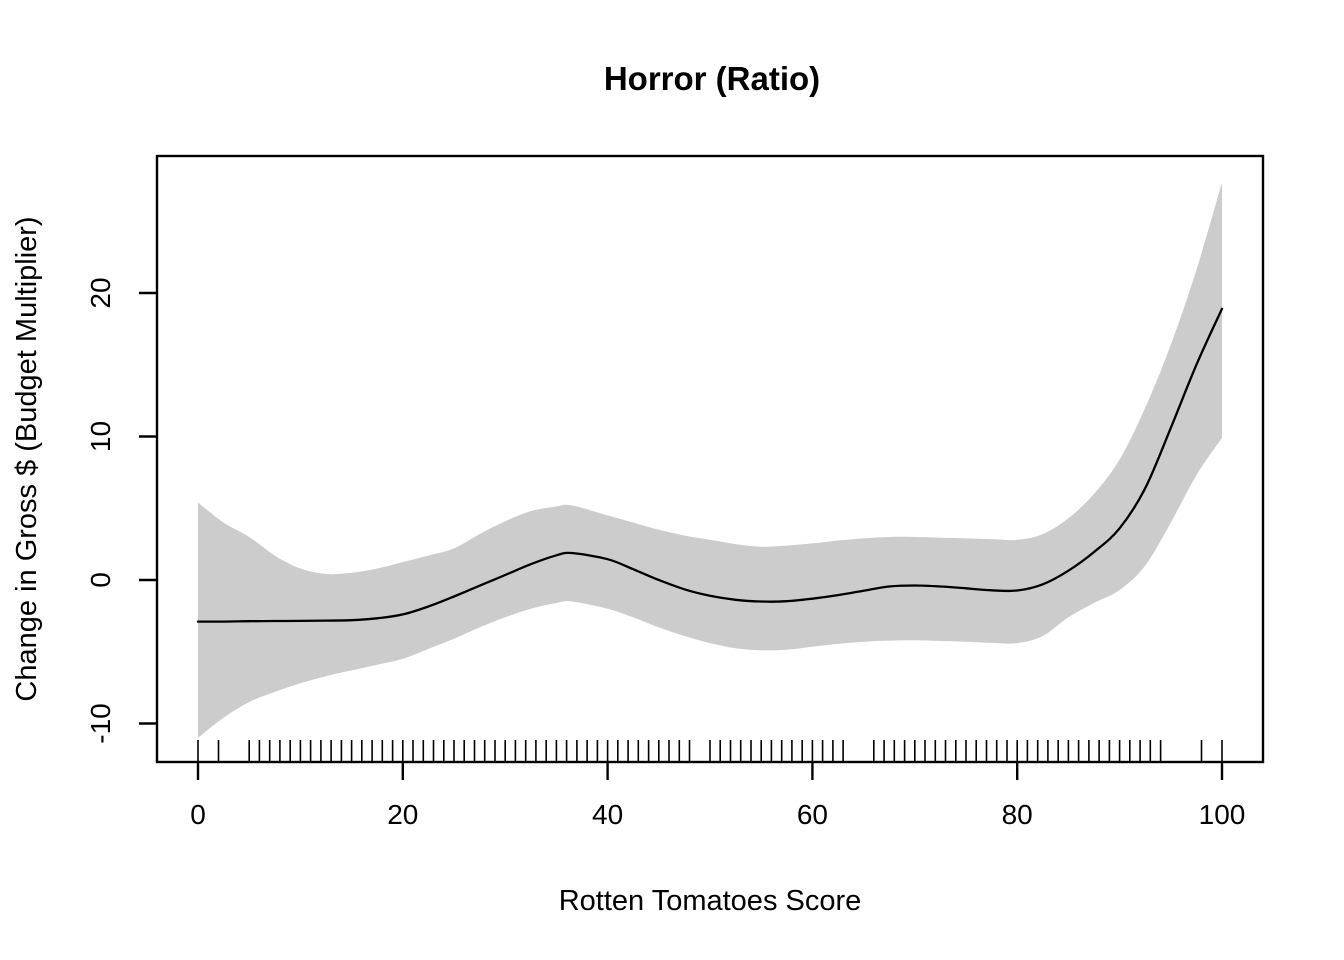  Describe the element at coordinates (1017, 814) in the screenshot. I see `x-tick-label: 80` at that location.